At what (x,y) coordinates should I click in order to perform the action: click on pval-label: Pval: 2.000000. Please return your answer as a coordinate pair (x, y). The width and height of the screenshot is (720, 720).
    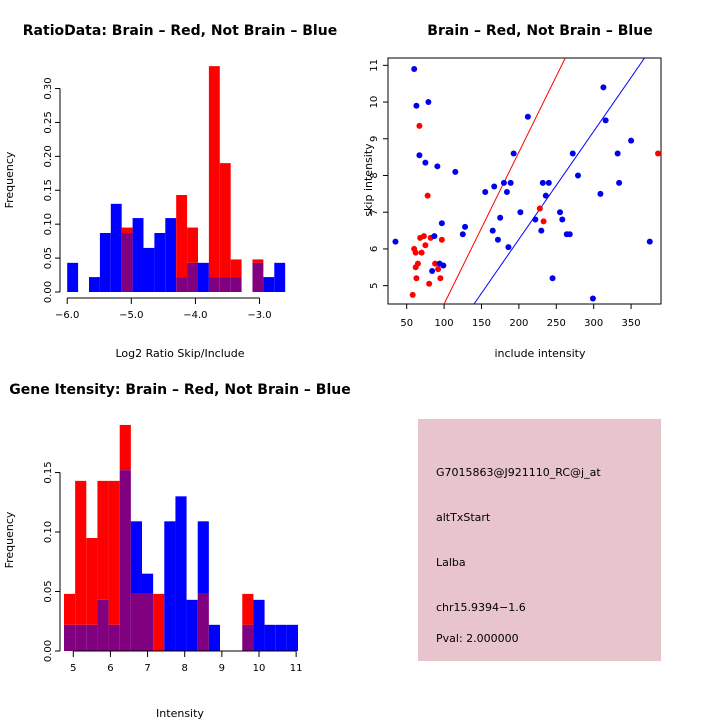
    Looking at the image, I should click on (477, 638).